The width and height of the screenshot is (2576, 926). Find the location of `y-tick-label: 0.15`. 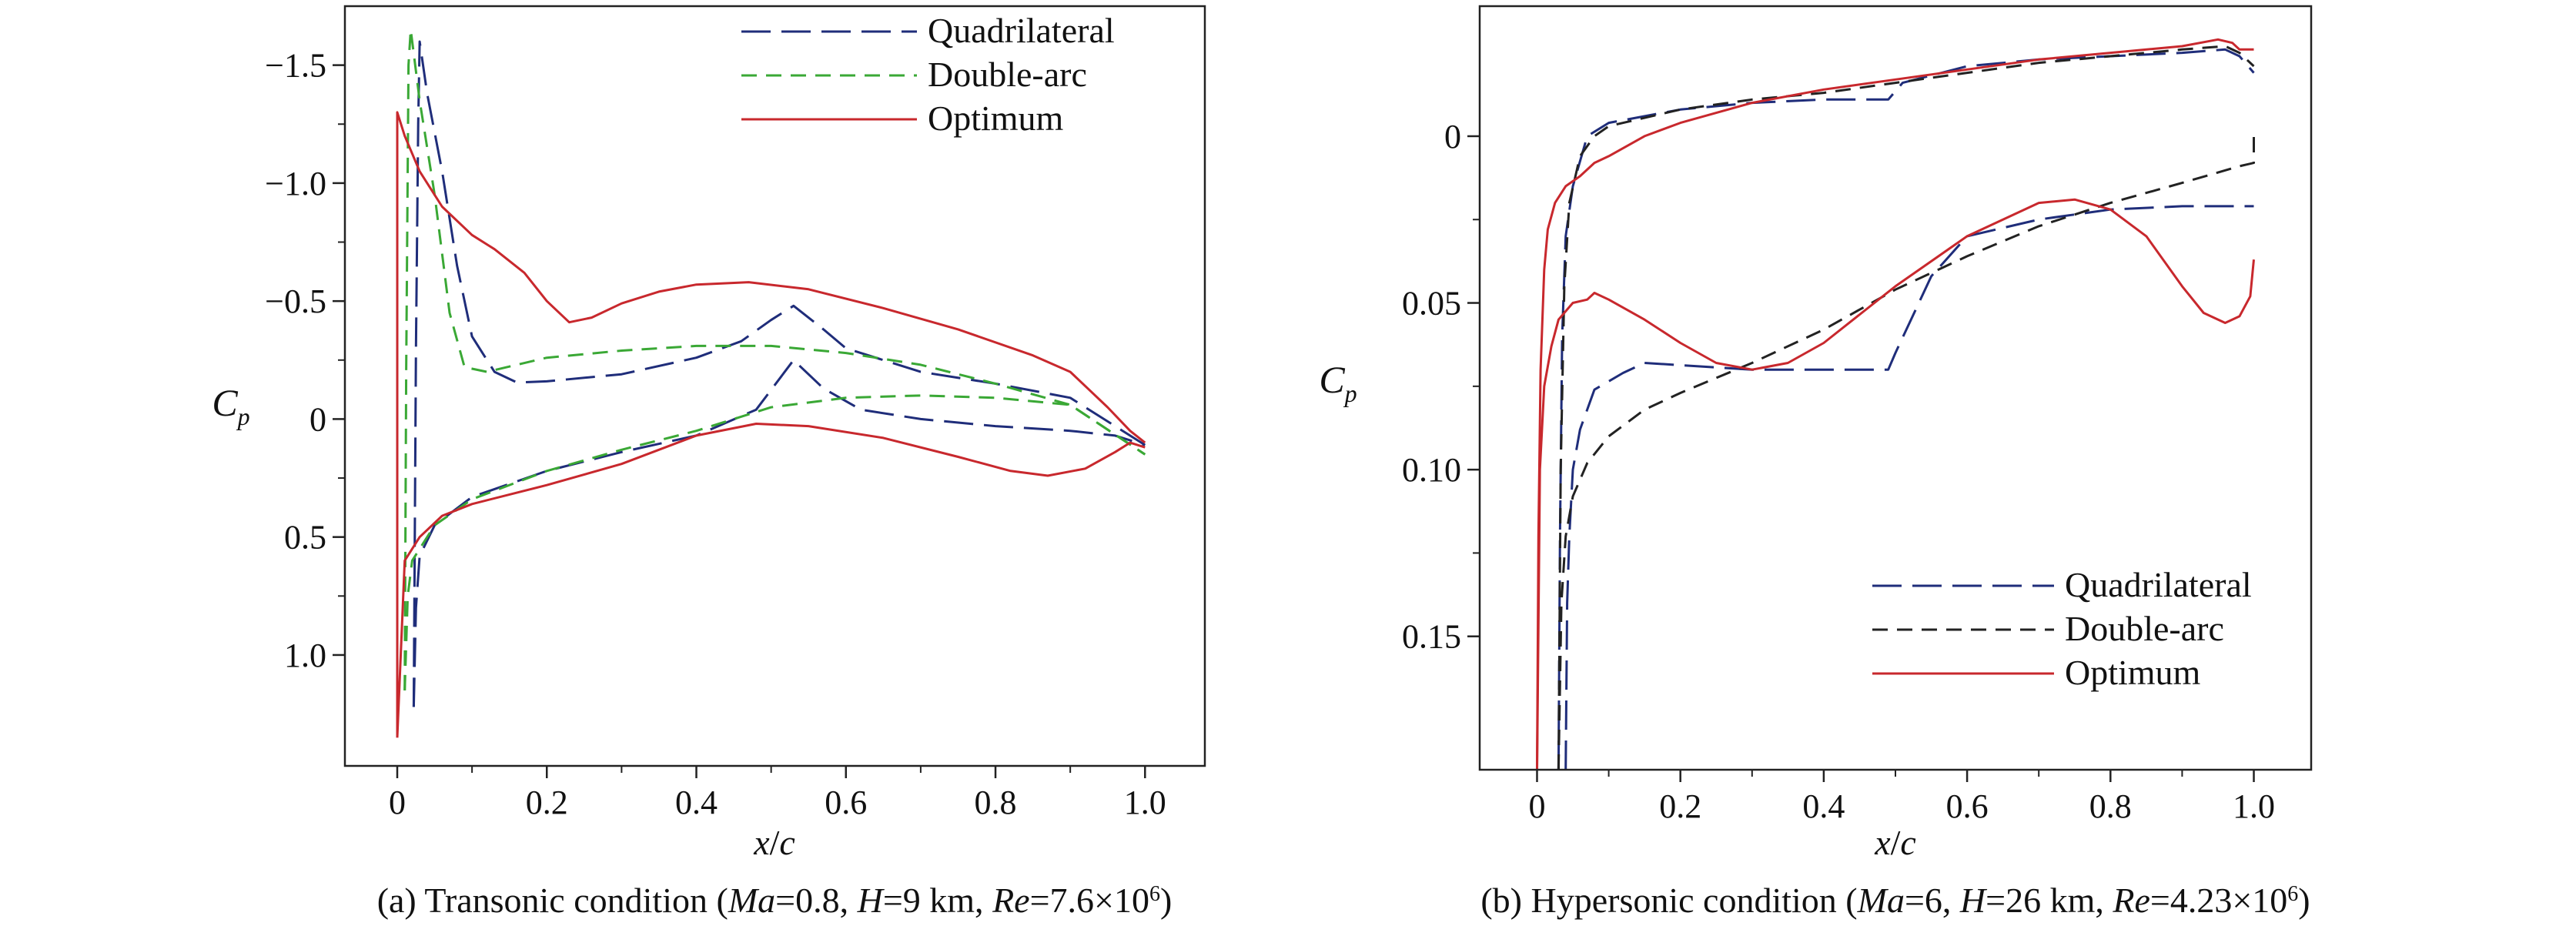

y-tick-label: 0.15 is located at coordinates (1431, 637).